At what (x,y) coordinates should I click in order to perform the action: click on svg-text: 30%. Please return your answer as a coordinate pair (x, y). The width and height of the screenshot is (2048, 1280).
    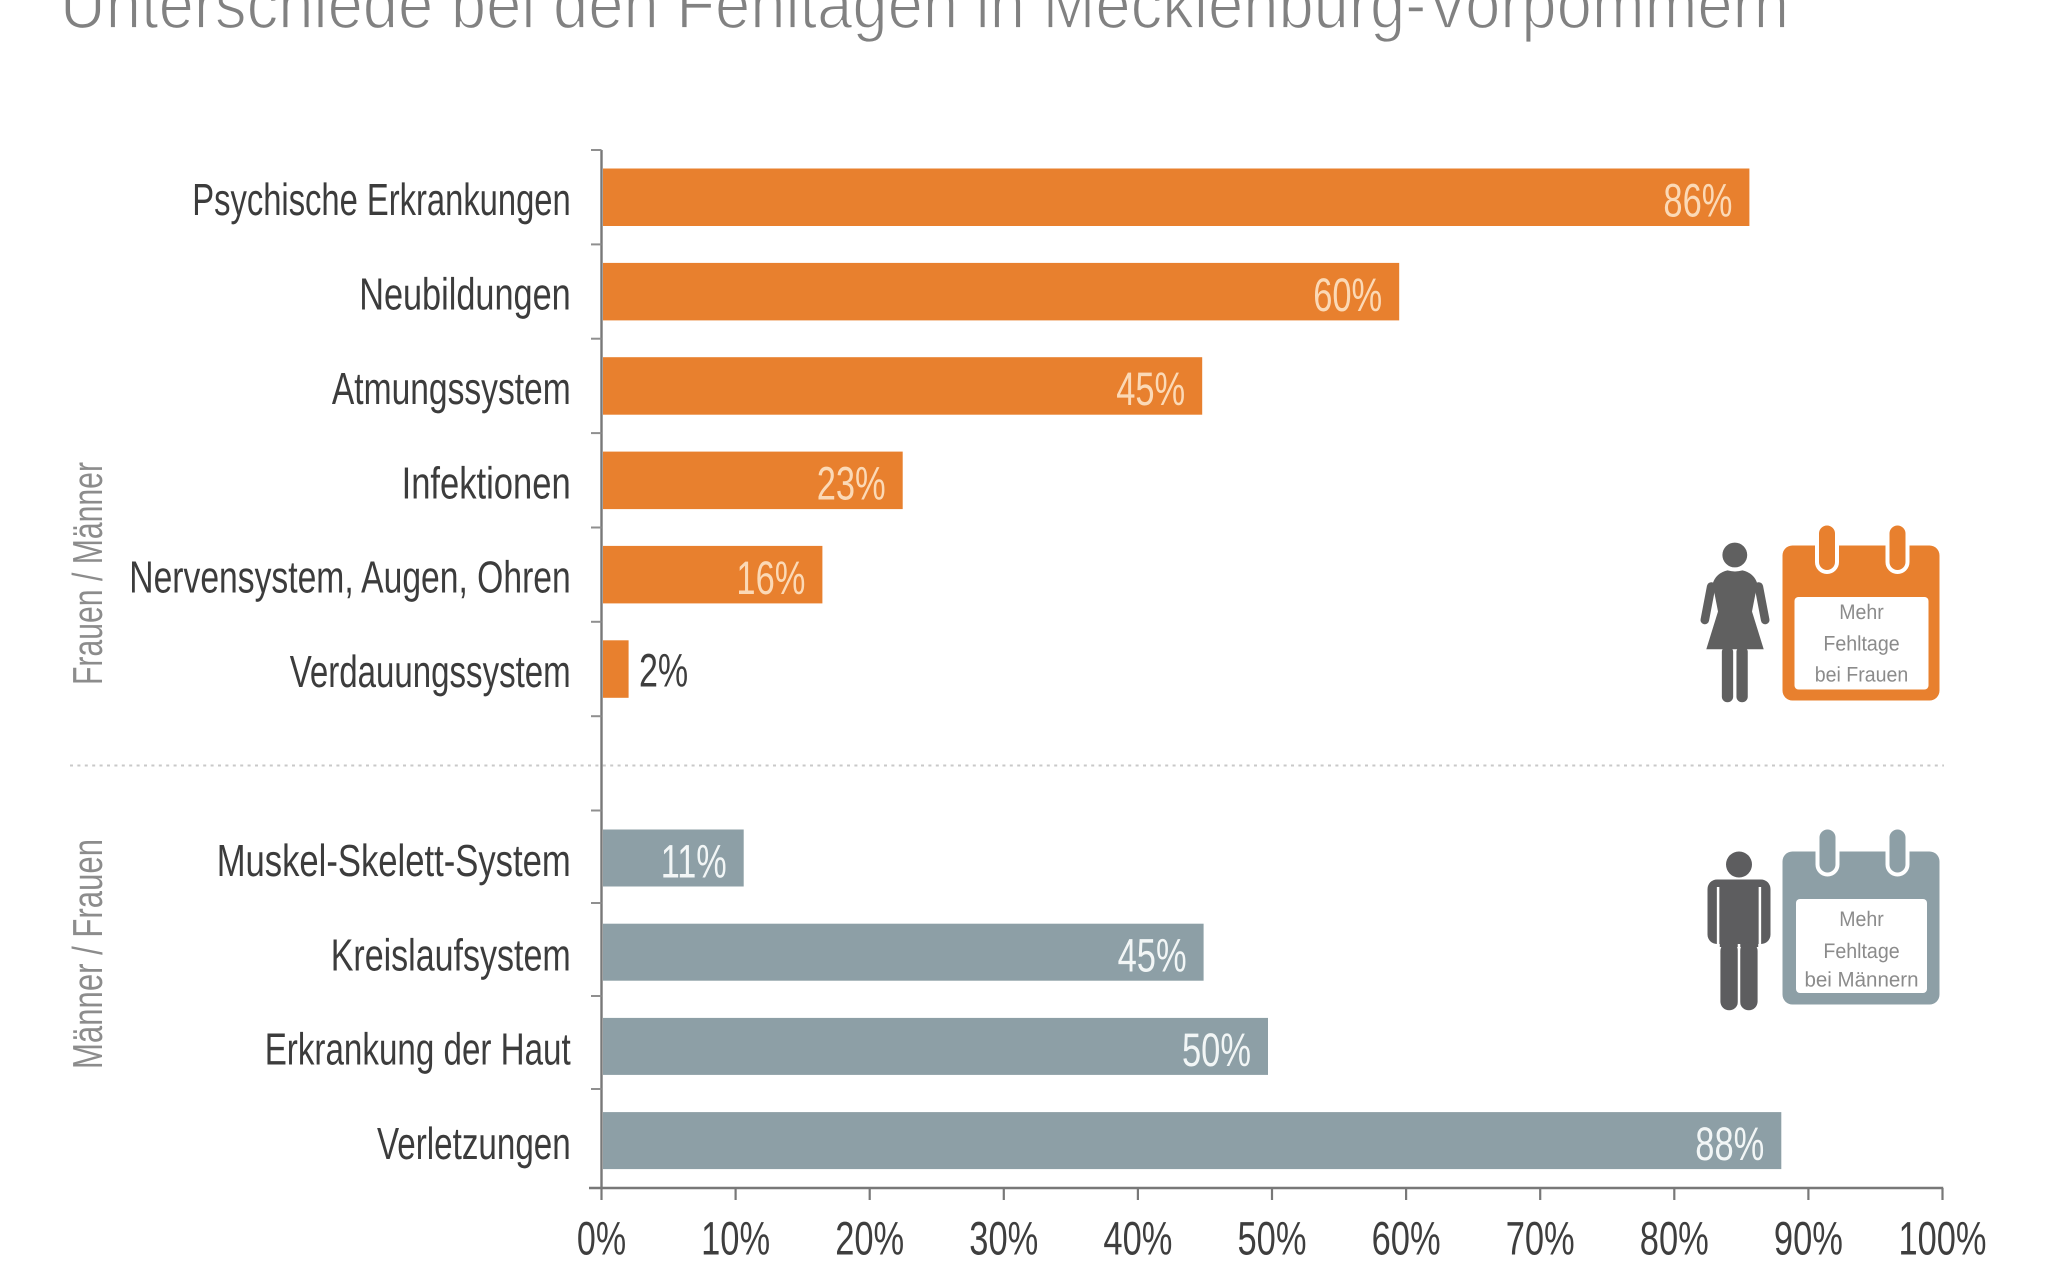
    Looking at the image, I should click on (1003, 1238).